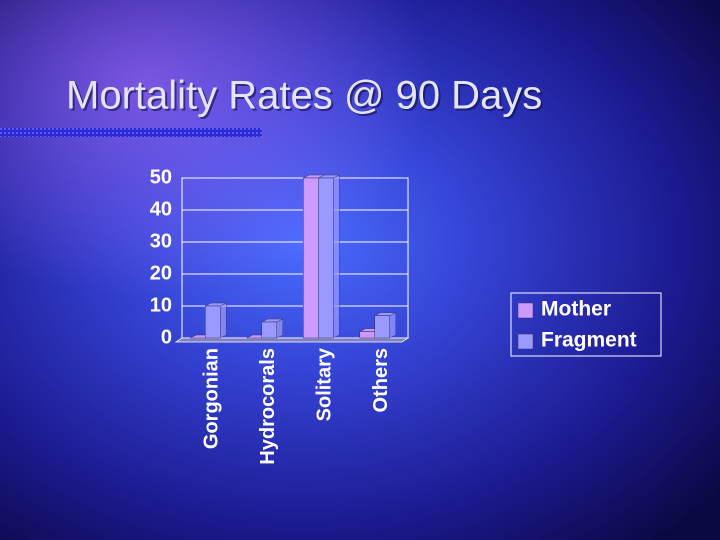 This screenshot has width=720, height=540. Describe the element at coordinates (161, 305) in the screenshot. I see `y-tick-label: 10` at that location.